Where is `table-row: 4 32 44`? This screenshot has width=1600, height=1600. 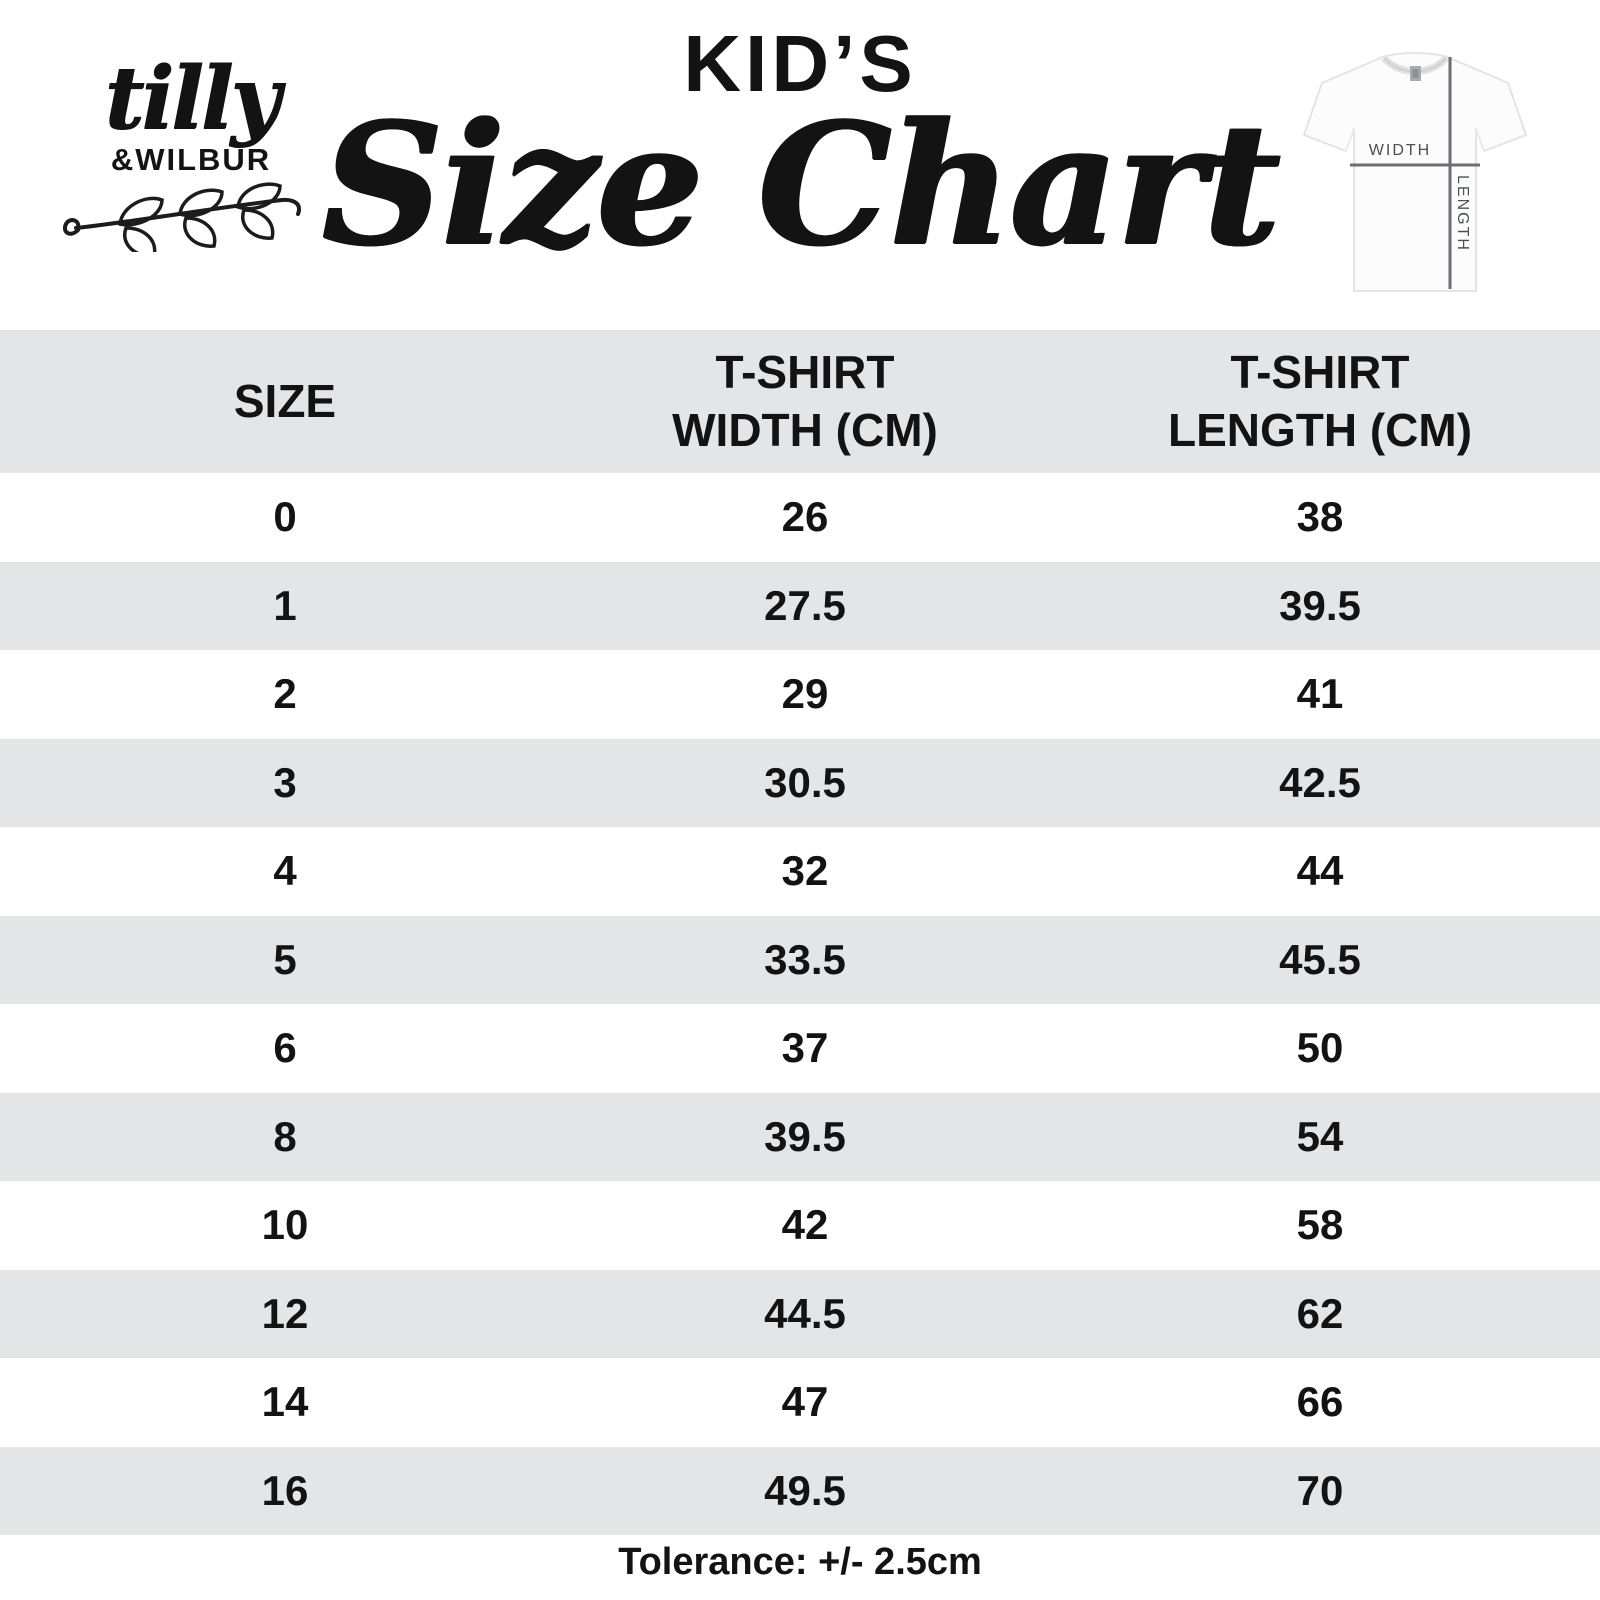
table-row: 4 32 44 is located at coordinates (800, 871).